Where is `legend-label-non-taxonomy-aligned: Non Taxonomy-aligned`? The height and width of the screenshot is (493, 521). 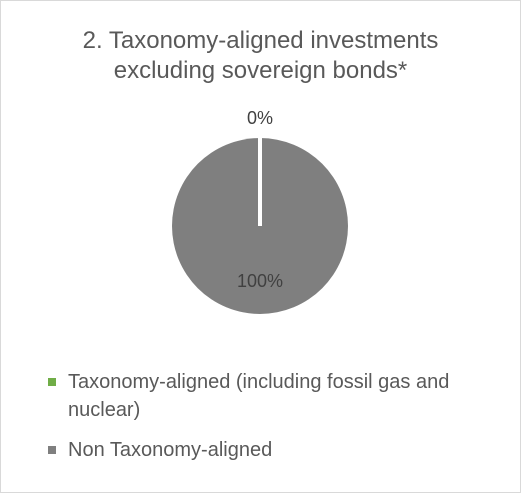
legend-label-non-taxonomy-aligned: Non Taxonomy-aligned is located at coordinates (170, 450).